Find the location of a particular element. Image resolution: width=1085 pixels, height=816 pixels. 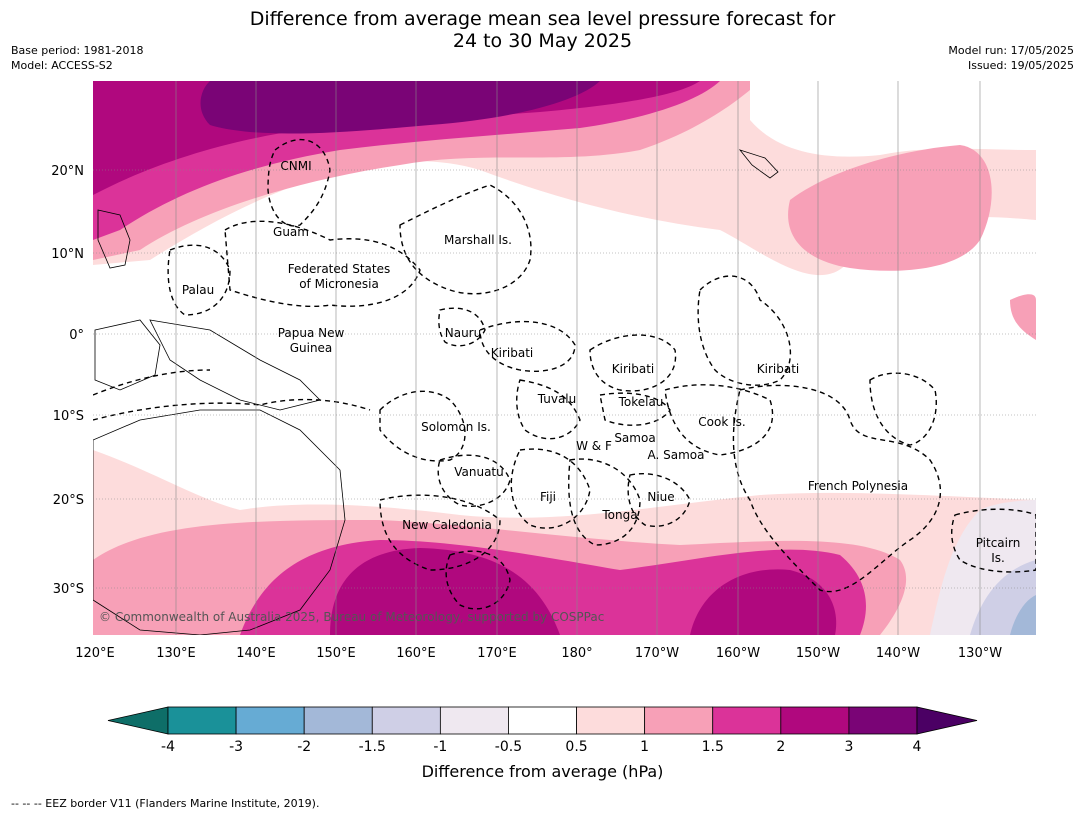

base-period: Base period: 1981-2018 is located at coordinates (77, 50).